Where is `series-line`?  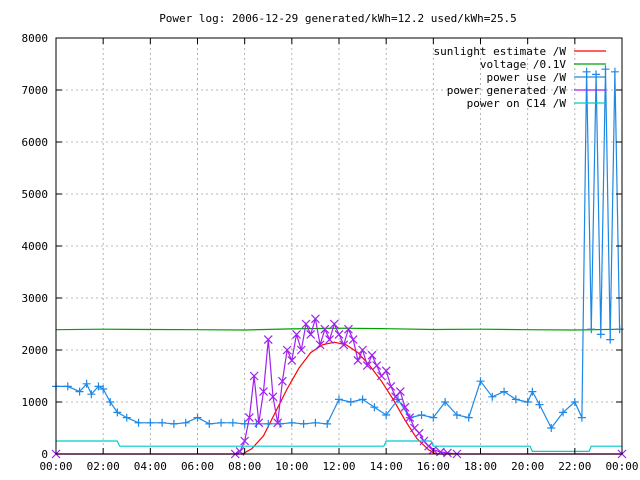
series-line is located at coordinates (339, 329).